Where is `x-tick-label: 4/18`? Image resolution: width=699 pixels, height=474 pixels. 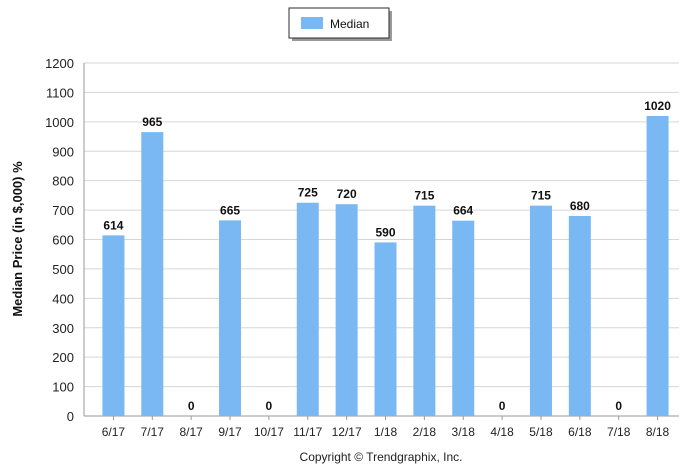 x-tick-label: 4/18 is located at coordinates (502, 432).